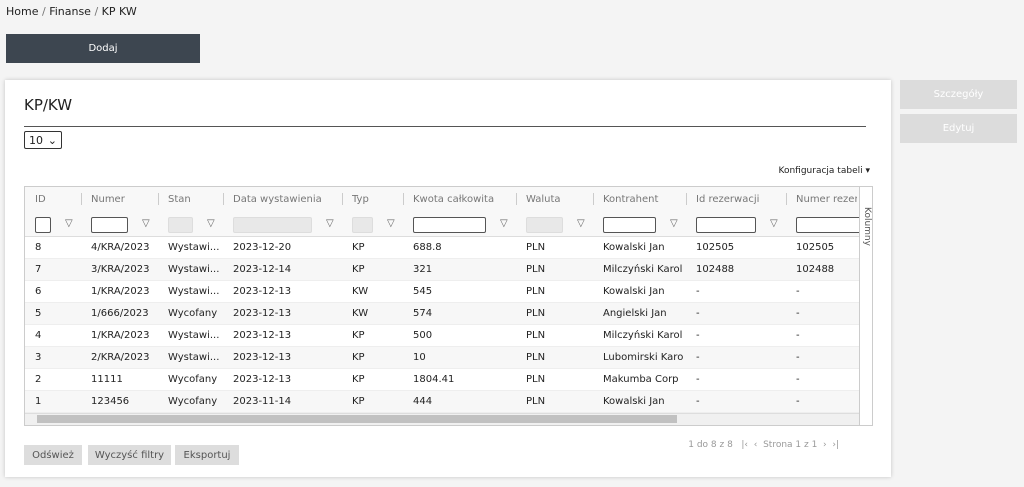 The height and width of the screenshot is (487, 1024). I want to click on refresh-button: Odśwież, so click(53, 455).